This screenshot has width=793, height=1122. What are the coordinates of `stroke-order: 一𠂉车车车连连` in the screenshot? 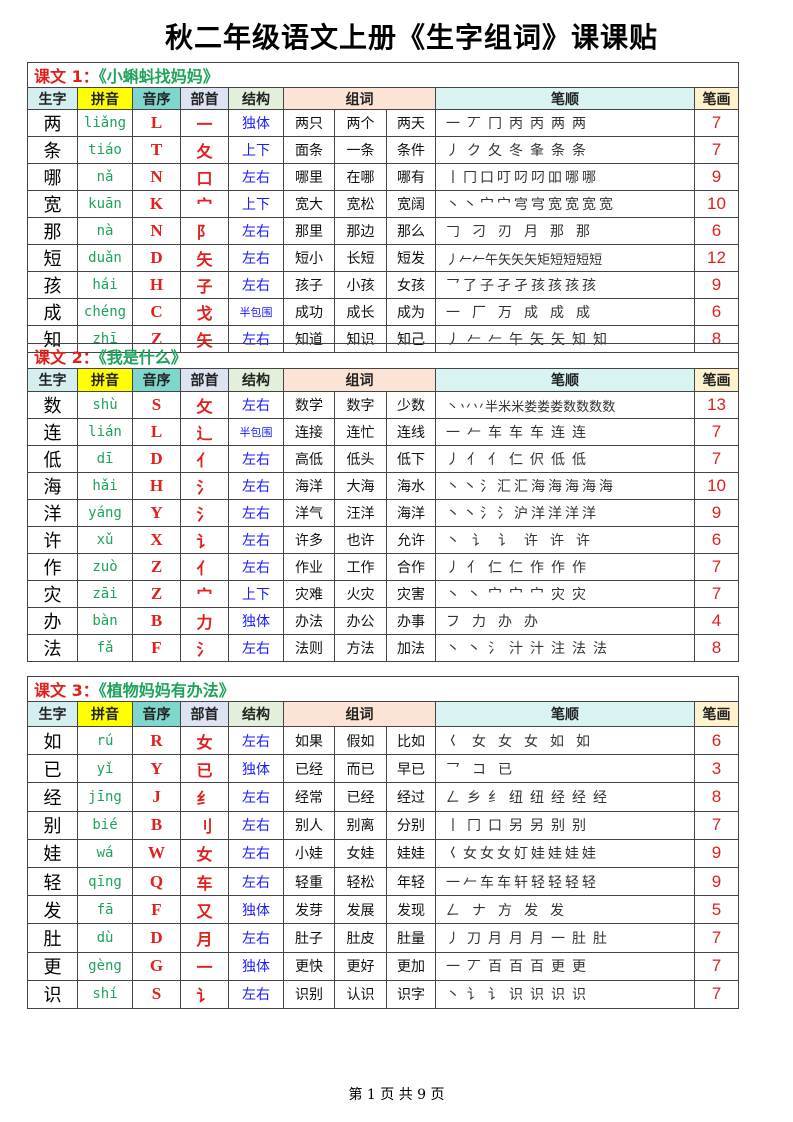 It's located at (565, 432).